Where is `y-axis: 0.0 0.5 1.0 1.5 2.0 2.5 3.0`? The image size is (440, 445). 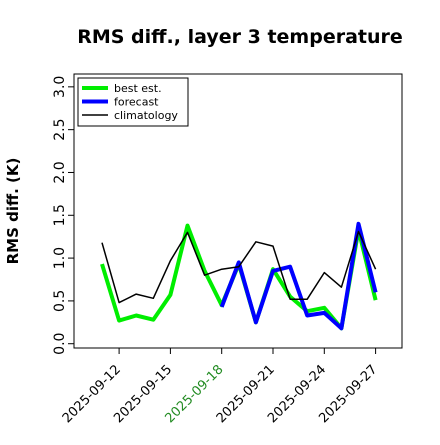
y-axis: 0.0 0.5 1.0 1.5 2.0 2.5 3.0 is located at coordinates (63, 215).